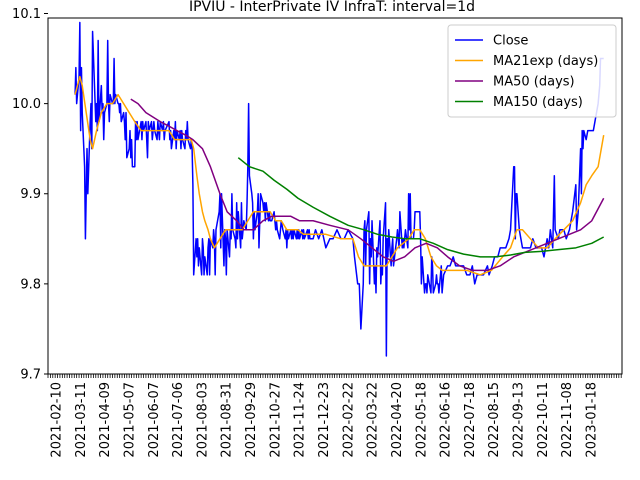  I want to click on x-tick-label: 2021-09-29, so click(251, 420).